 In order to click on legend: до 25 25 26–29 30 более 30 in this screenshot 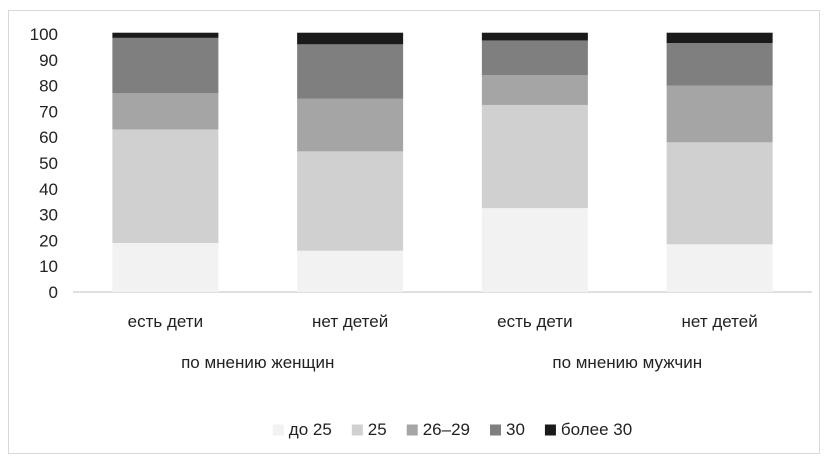, I will do `click(452, 429)`.